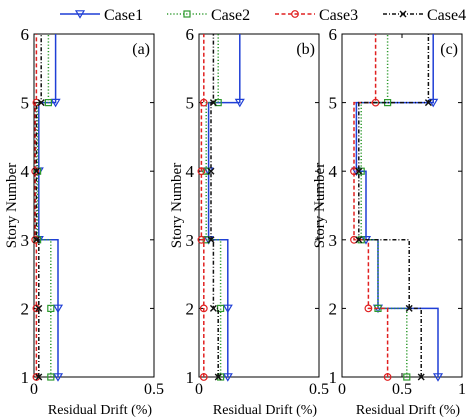 This screenshot has height=419, width=474. I want to click on legend-marker-case3, so click(295, 14).